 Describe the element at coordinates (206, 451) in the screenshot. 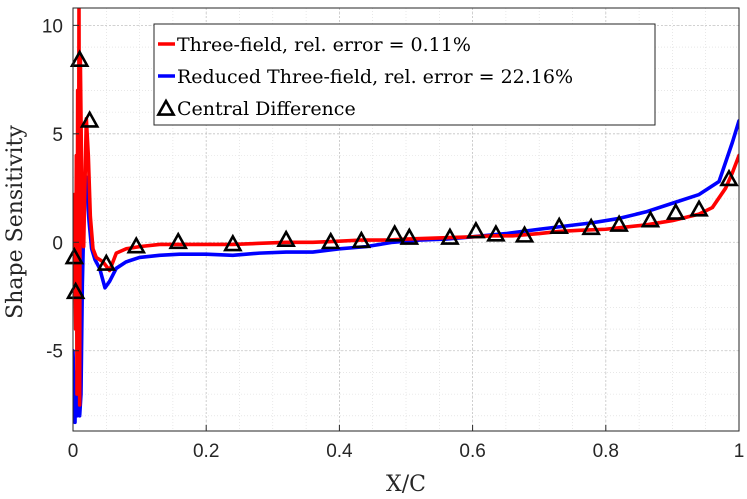

I see `x-tick-label: 0.2` at that location.